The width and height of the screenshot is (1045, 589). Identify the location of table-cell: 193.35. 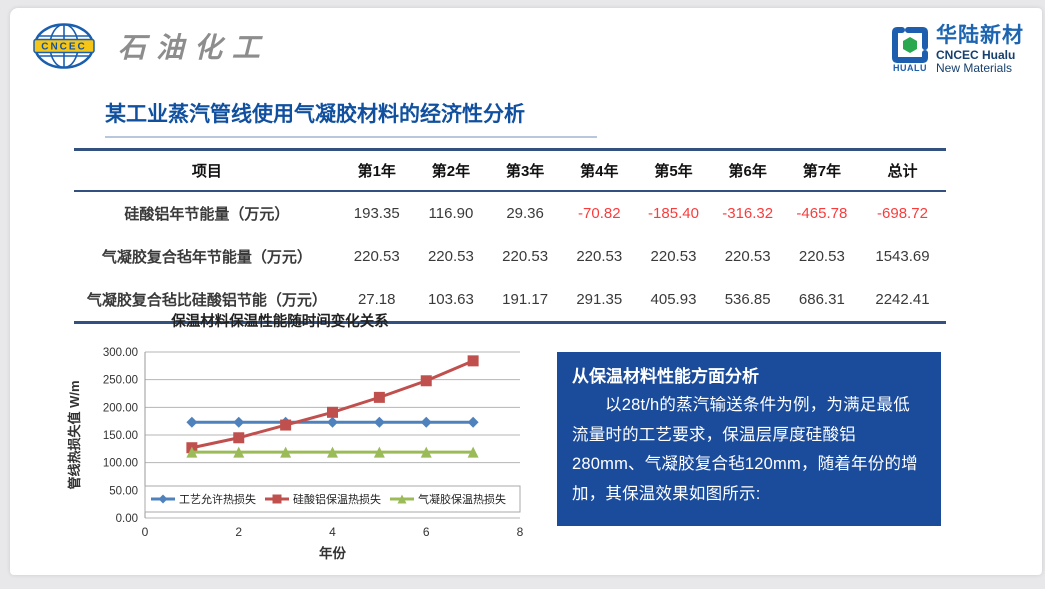
(376, 213).